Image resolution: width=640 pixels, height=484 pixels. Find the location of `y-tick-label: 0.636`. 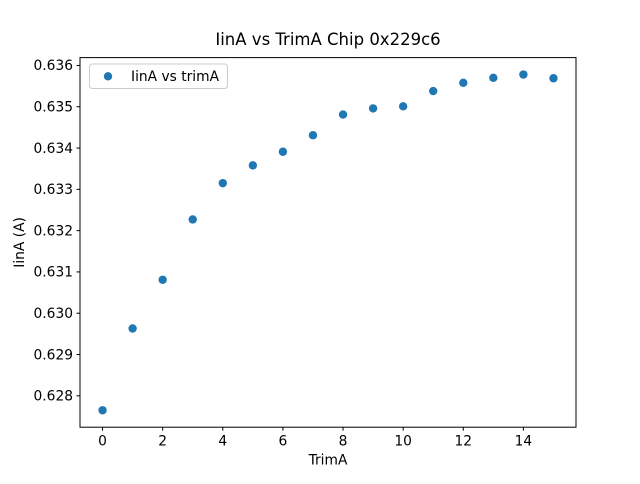

y-tick-label: 0.636 is located at coordinates (54, 66).